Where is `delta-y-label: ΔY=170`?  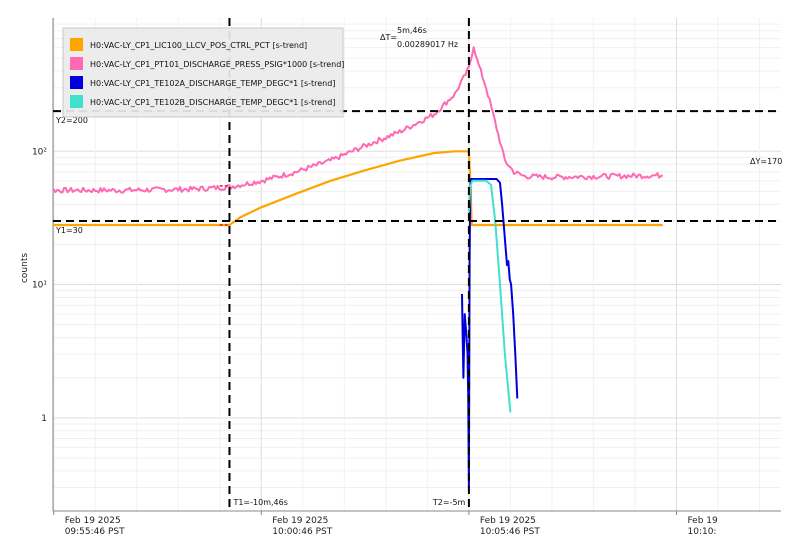 delta-y-label: ΔY=170 is located at coordinates (766, 161).